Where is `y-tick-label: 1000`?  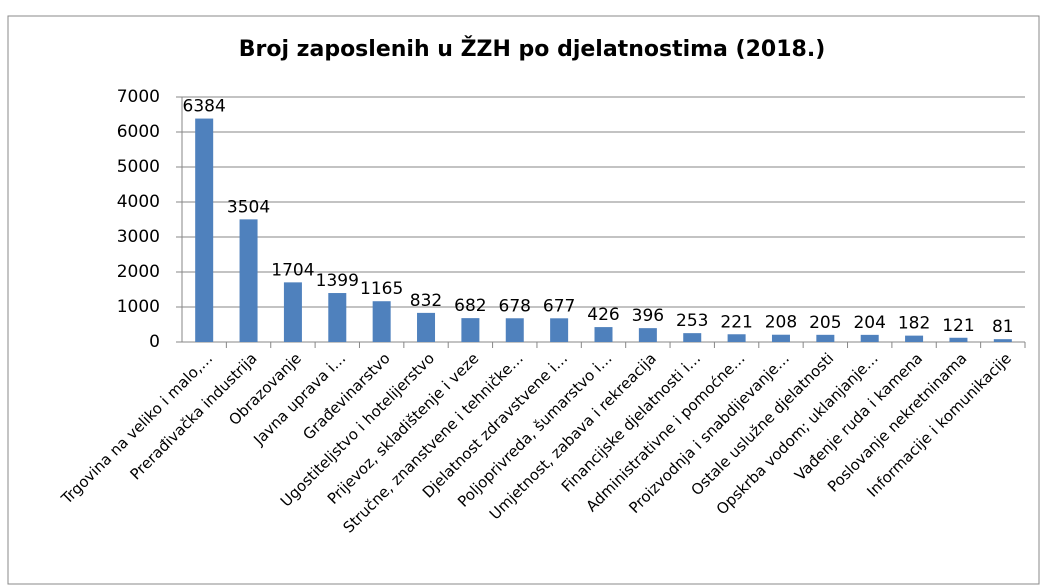
y-tick-label: 1000 is located at coordinates (138, 307).